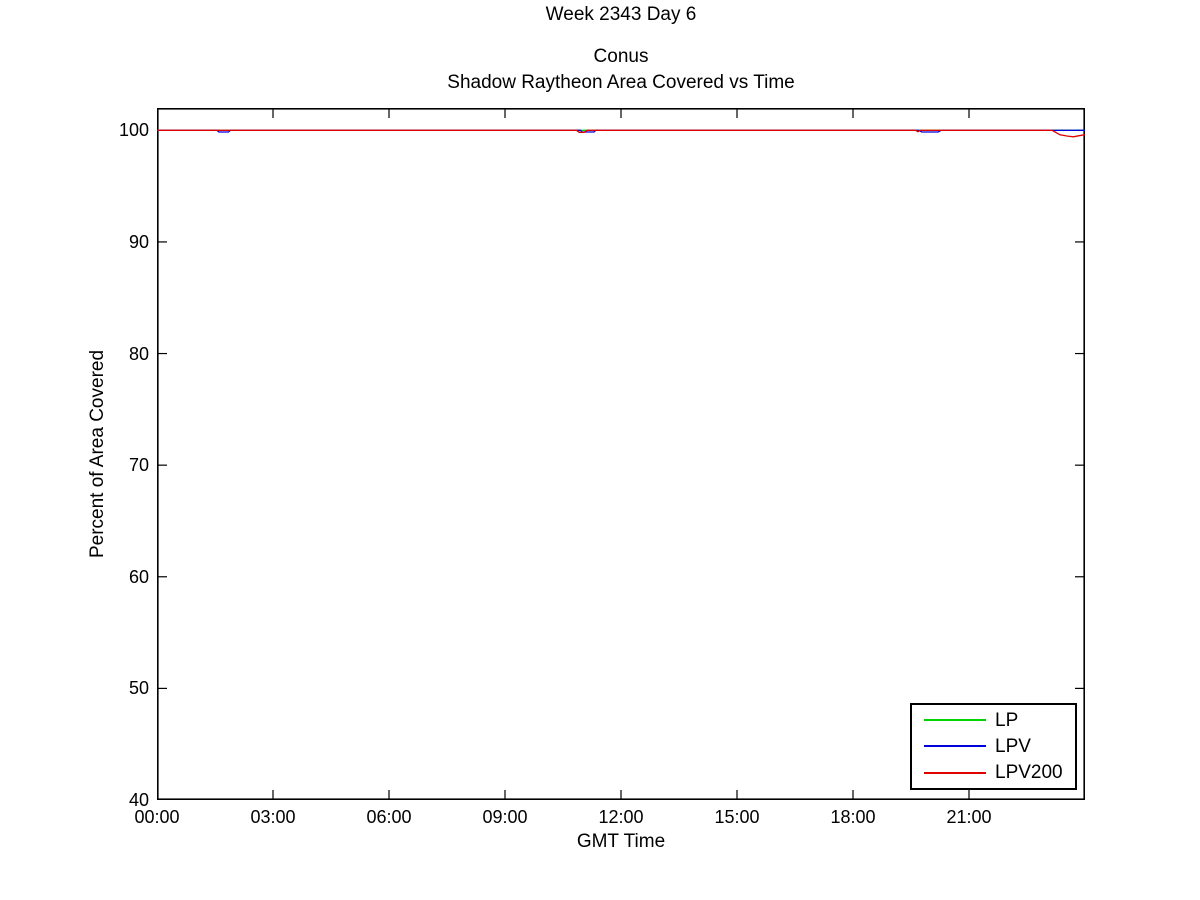  Describe the element at coordinates (621, 56) in the screenshot. I see `chart-title-line-1: Conus` at that location.